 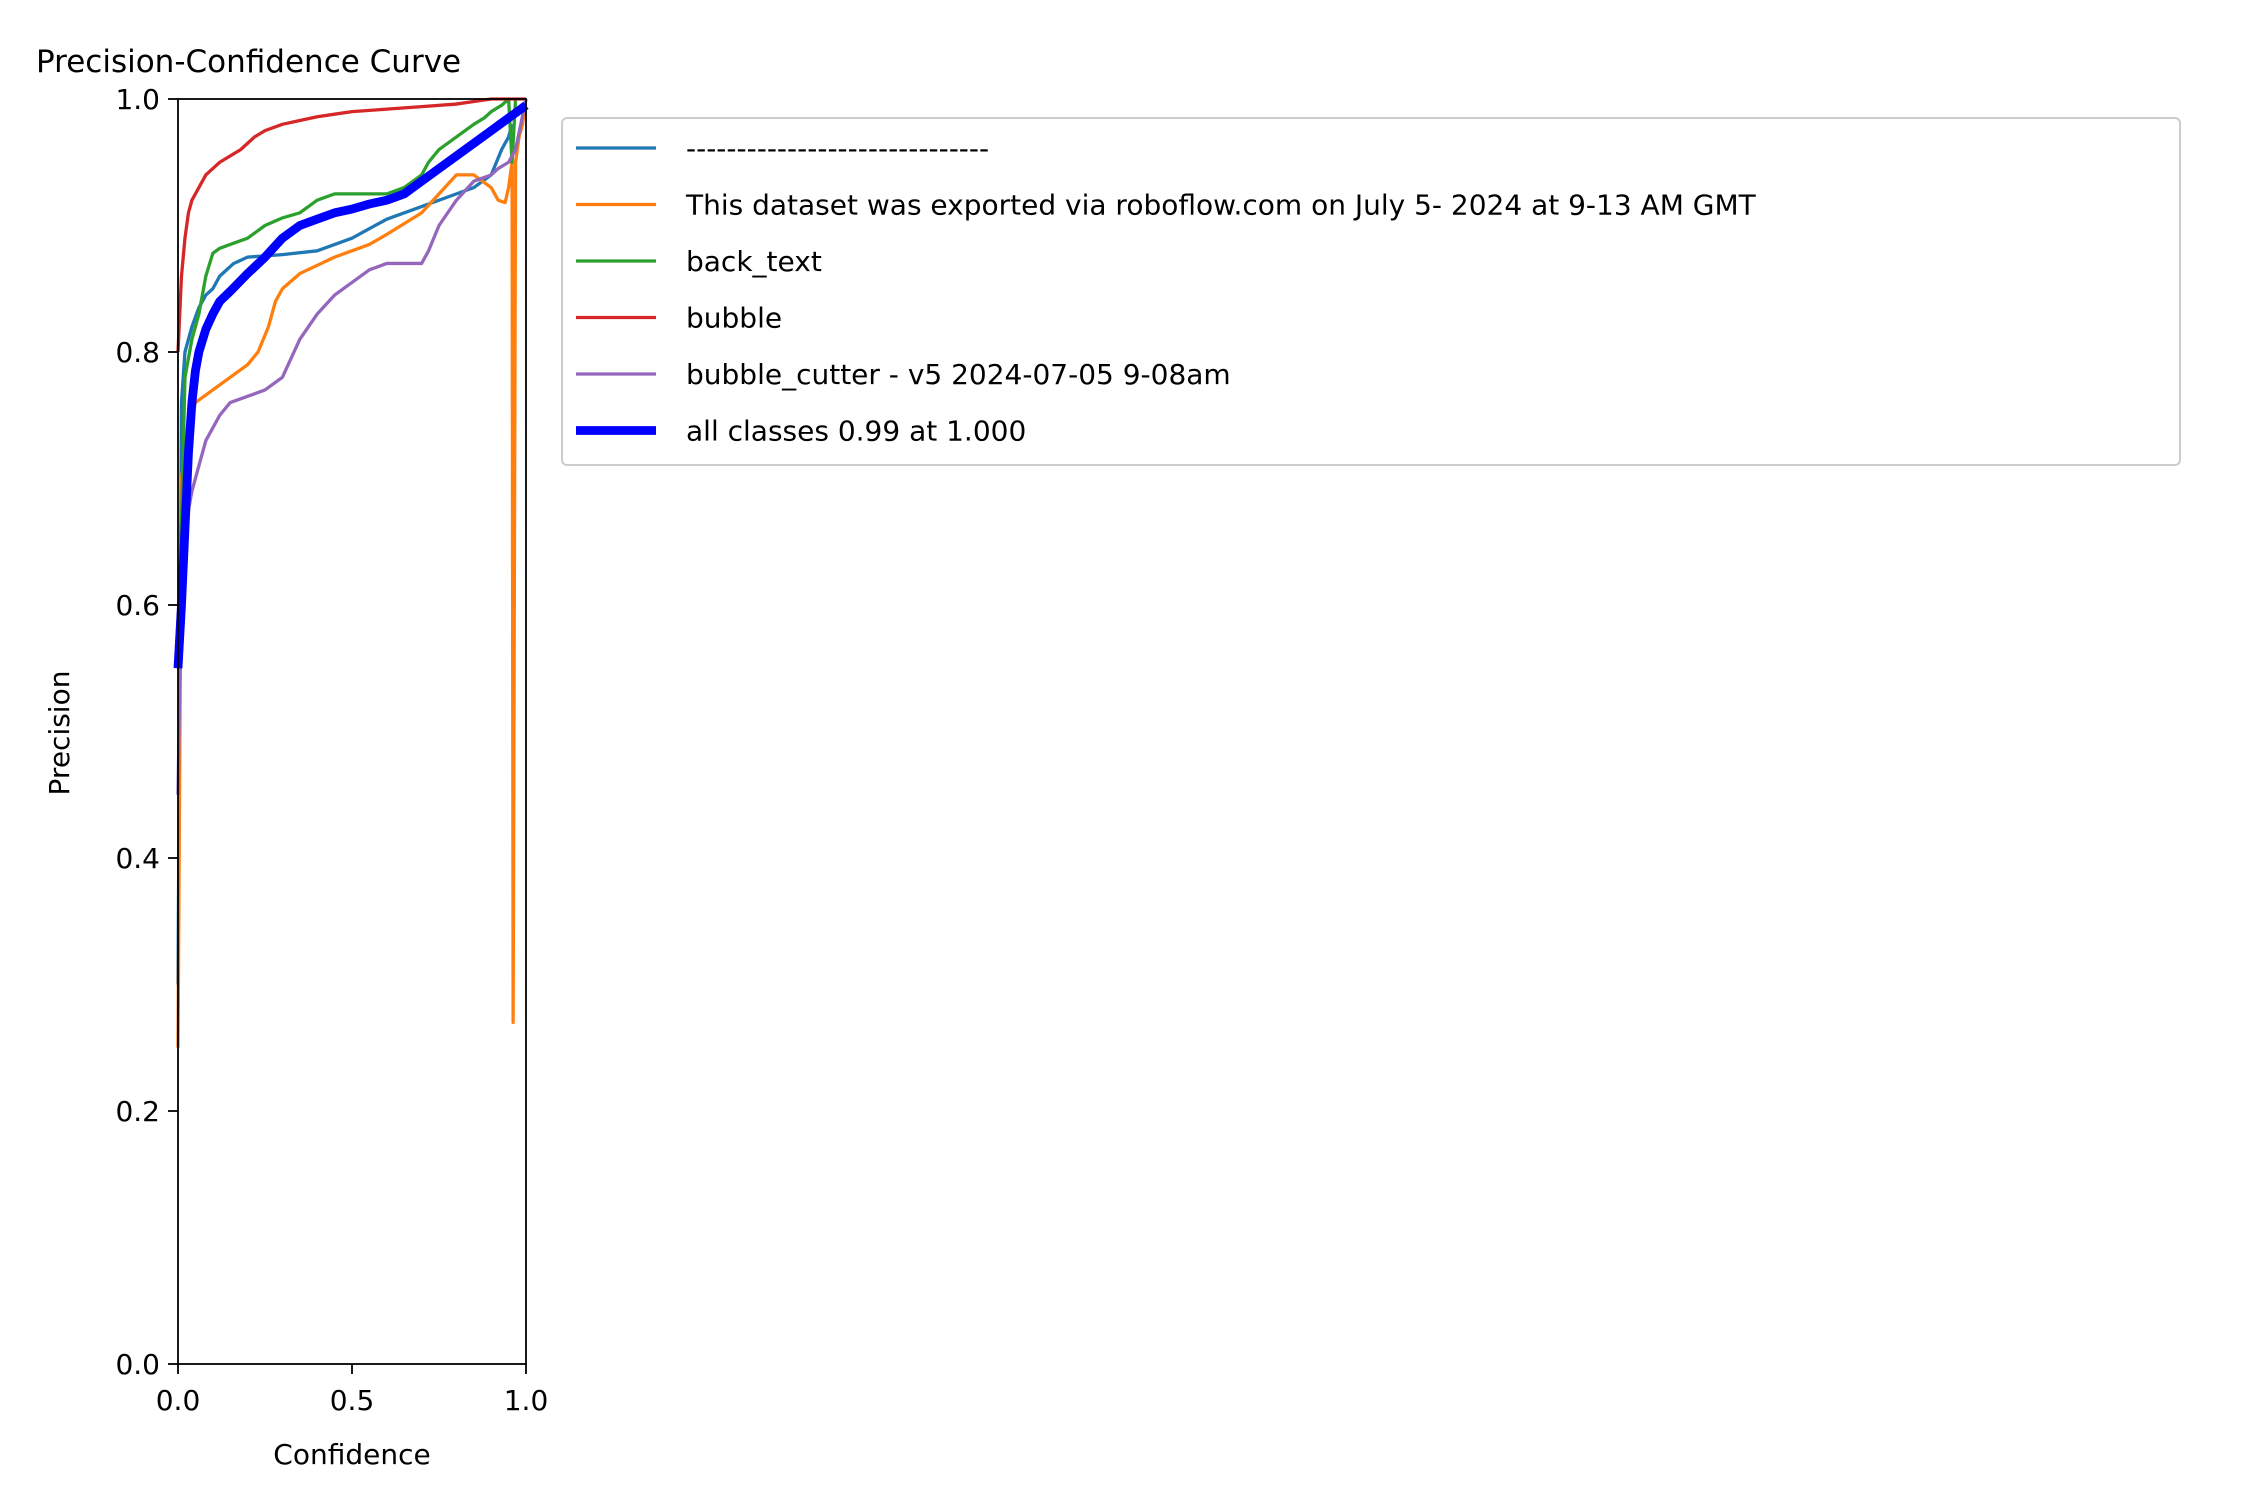 What do you see at coordinates (178, 1400) in the screenshot?
I see `x-tick-label: 0.0` at bounding box center [178, 1400].